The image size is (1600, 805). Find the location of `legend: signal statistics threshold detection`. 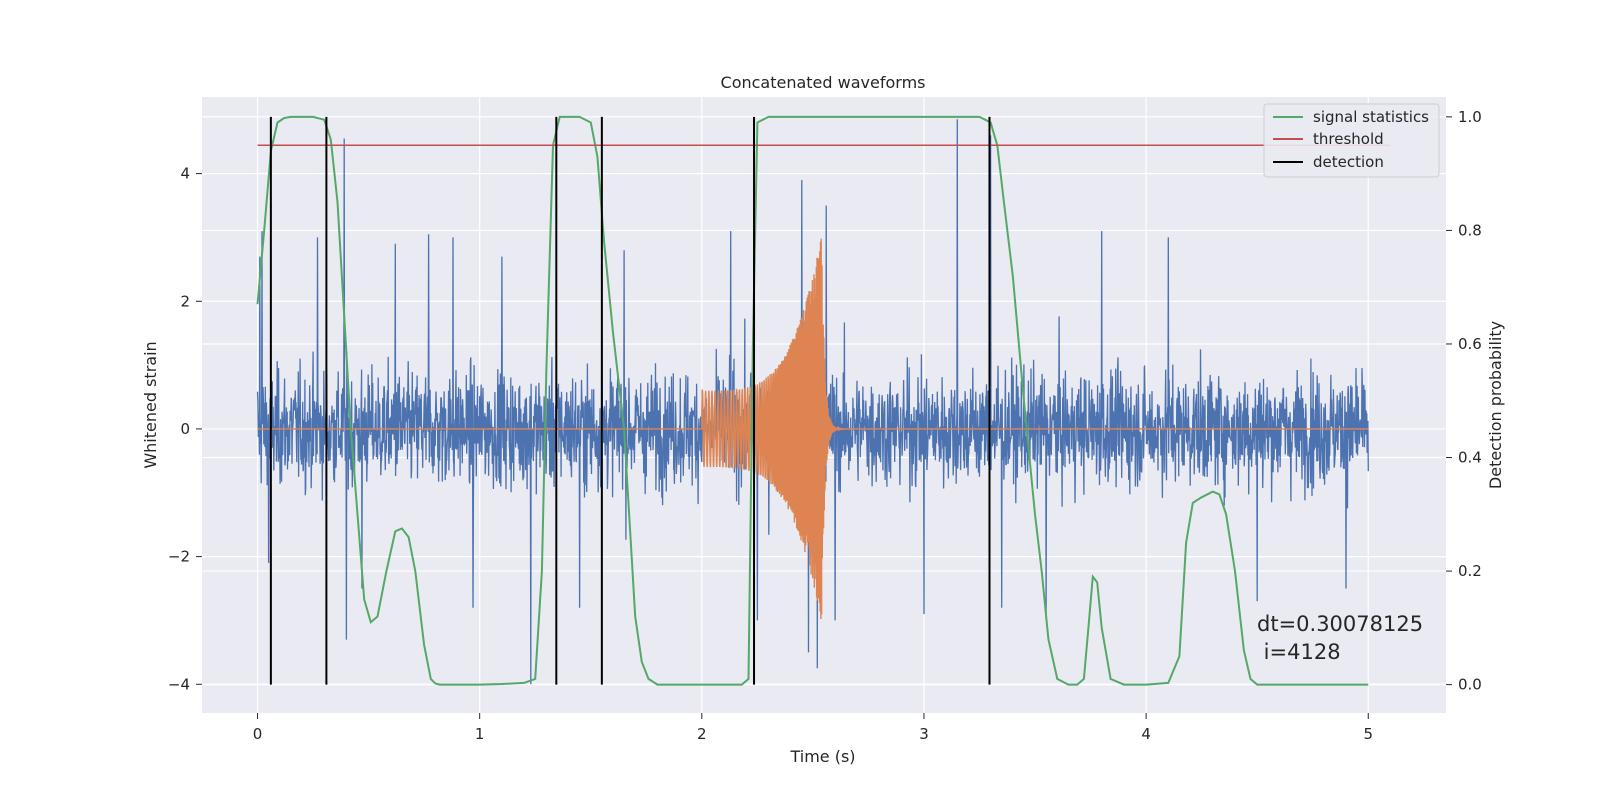

legend: signal statistics threshold detection is located at coordinates (1351, 140).